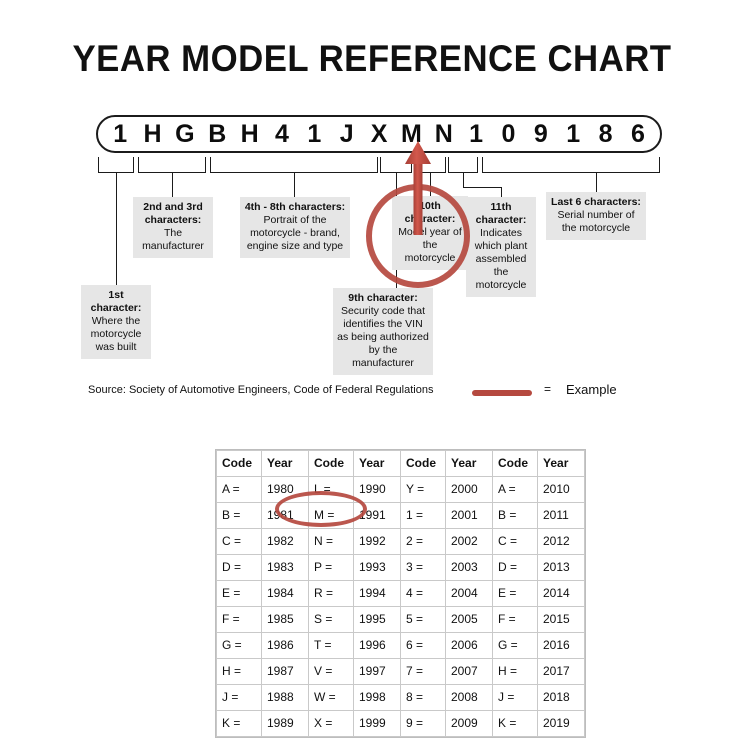  Describe the element at coordinates (501, 192) in the screenshot. I see `connector-char-11-stub` at that location.